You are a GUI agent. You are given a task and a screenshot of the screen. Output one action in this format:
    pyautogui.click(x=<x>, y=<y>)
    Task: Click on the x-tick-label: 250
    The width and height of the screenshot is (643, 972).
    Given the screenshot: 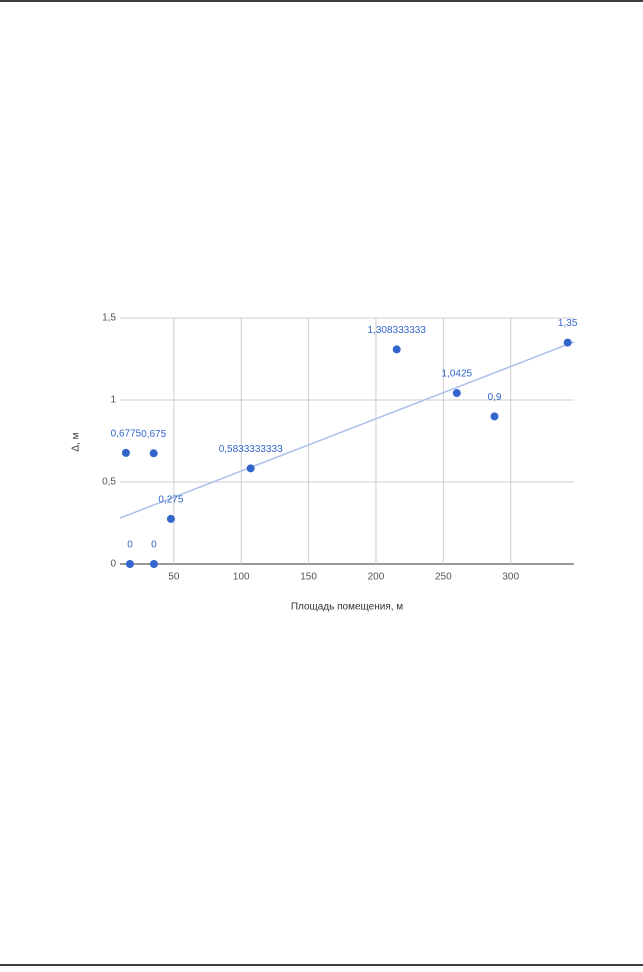 What is the action you would take?
    pyautogui.click(x=443, y=577)
    